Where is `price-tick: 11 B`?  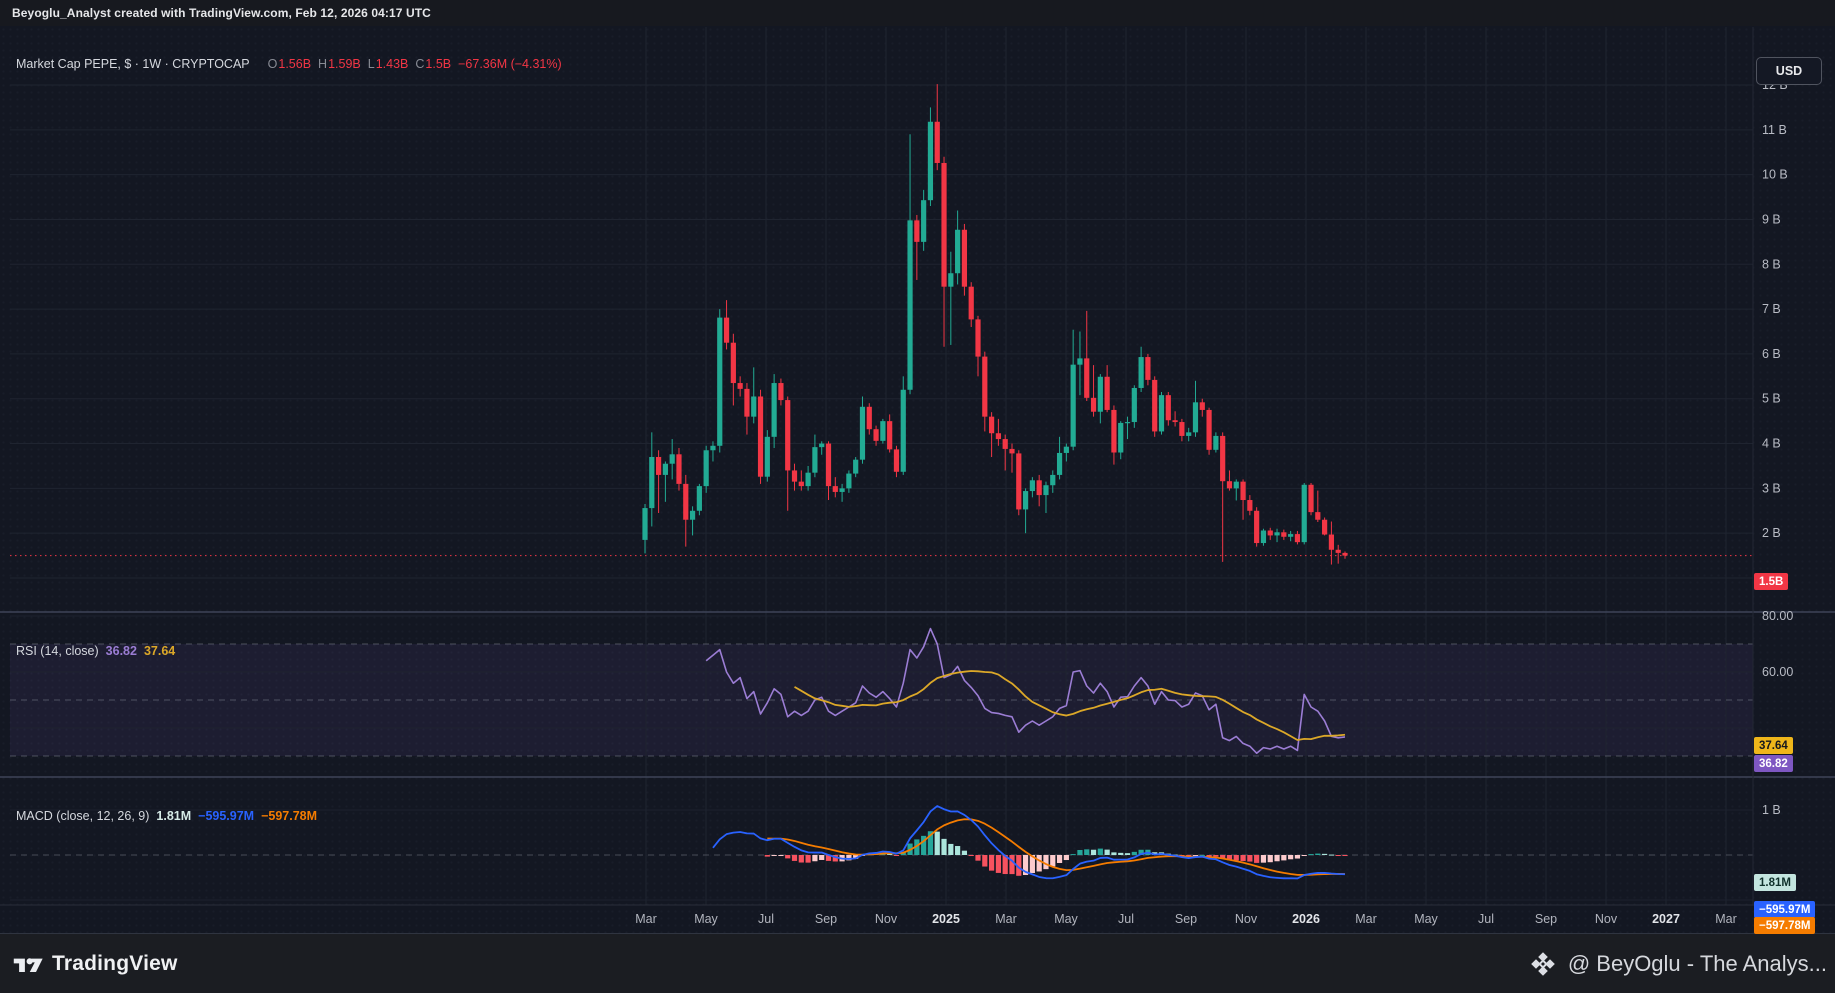 price-tick: 11 B is located at coordinates (1774, 130).